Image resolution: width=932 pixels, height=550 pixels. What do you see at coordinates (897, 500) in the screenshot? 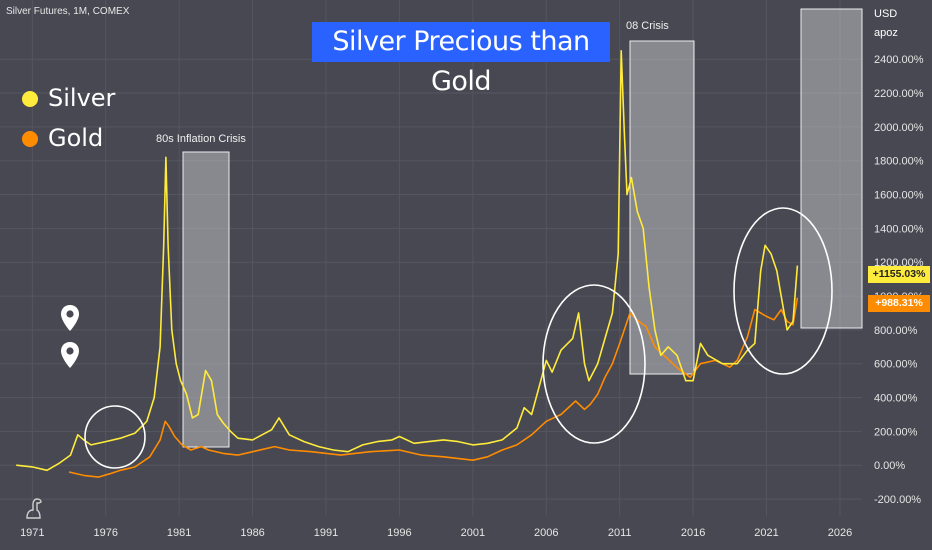
I see `y-tick-label: -200.00%` at bounding box center [897, 500].